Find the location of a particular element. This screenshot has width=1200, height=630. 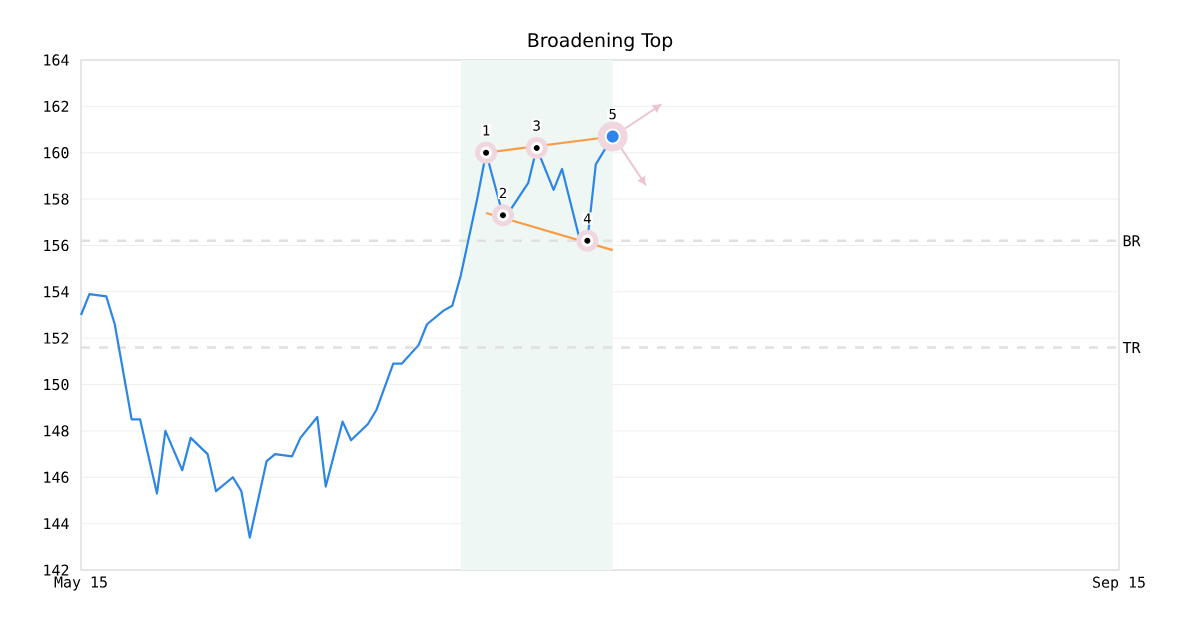

y-tick-label: 156 is located at coordinates (56, 245).